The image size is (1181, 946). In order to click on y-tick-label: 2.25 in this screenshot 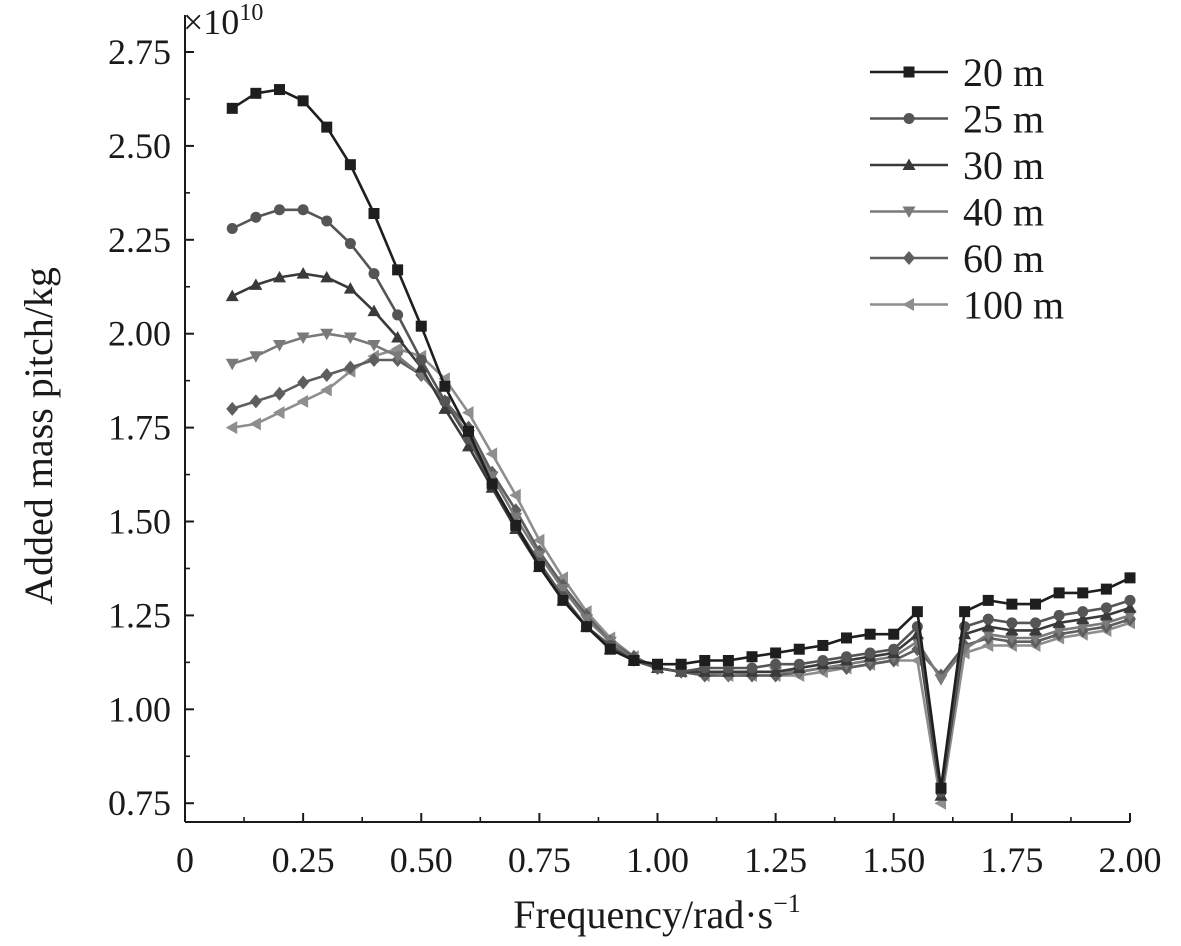, I will do `click(139, 240)`.